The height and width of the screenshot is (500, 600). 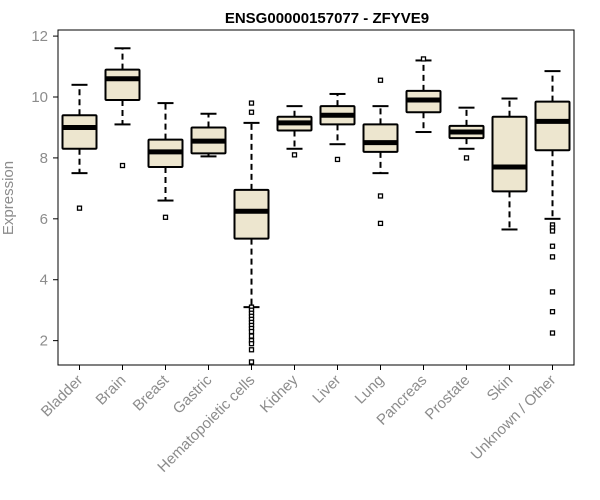 What do you see at coordinates (279, 393) in the screenshot?
I see `x-label-kidney: Kidney` at bounding box center [279, 393].